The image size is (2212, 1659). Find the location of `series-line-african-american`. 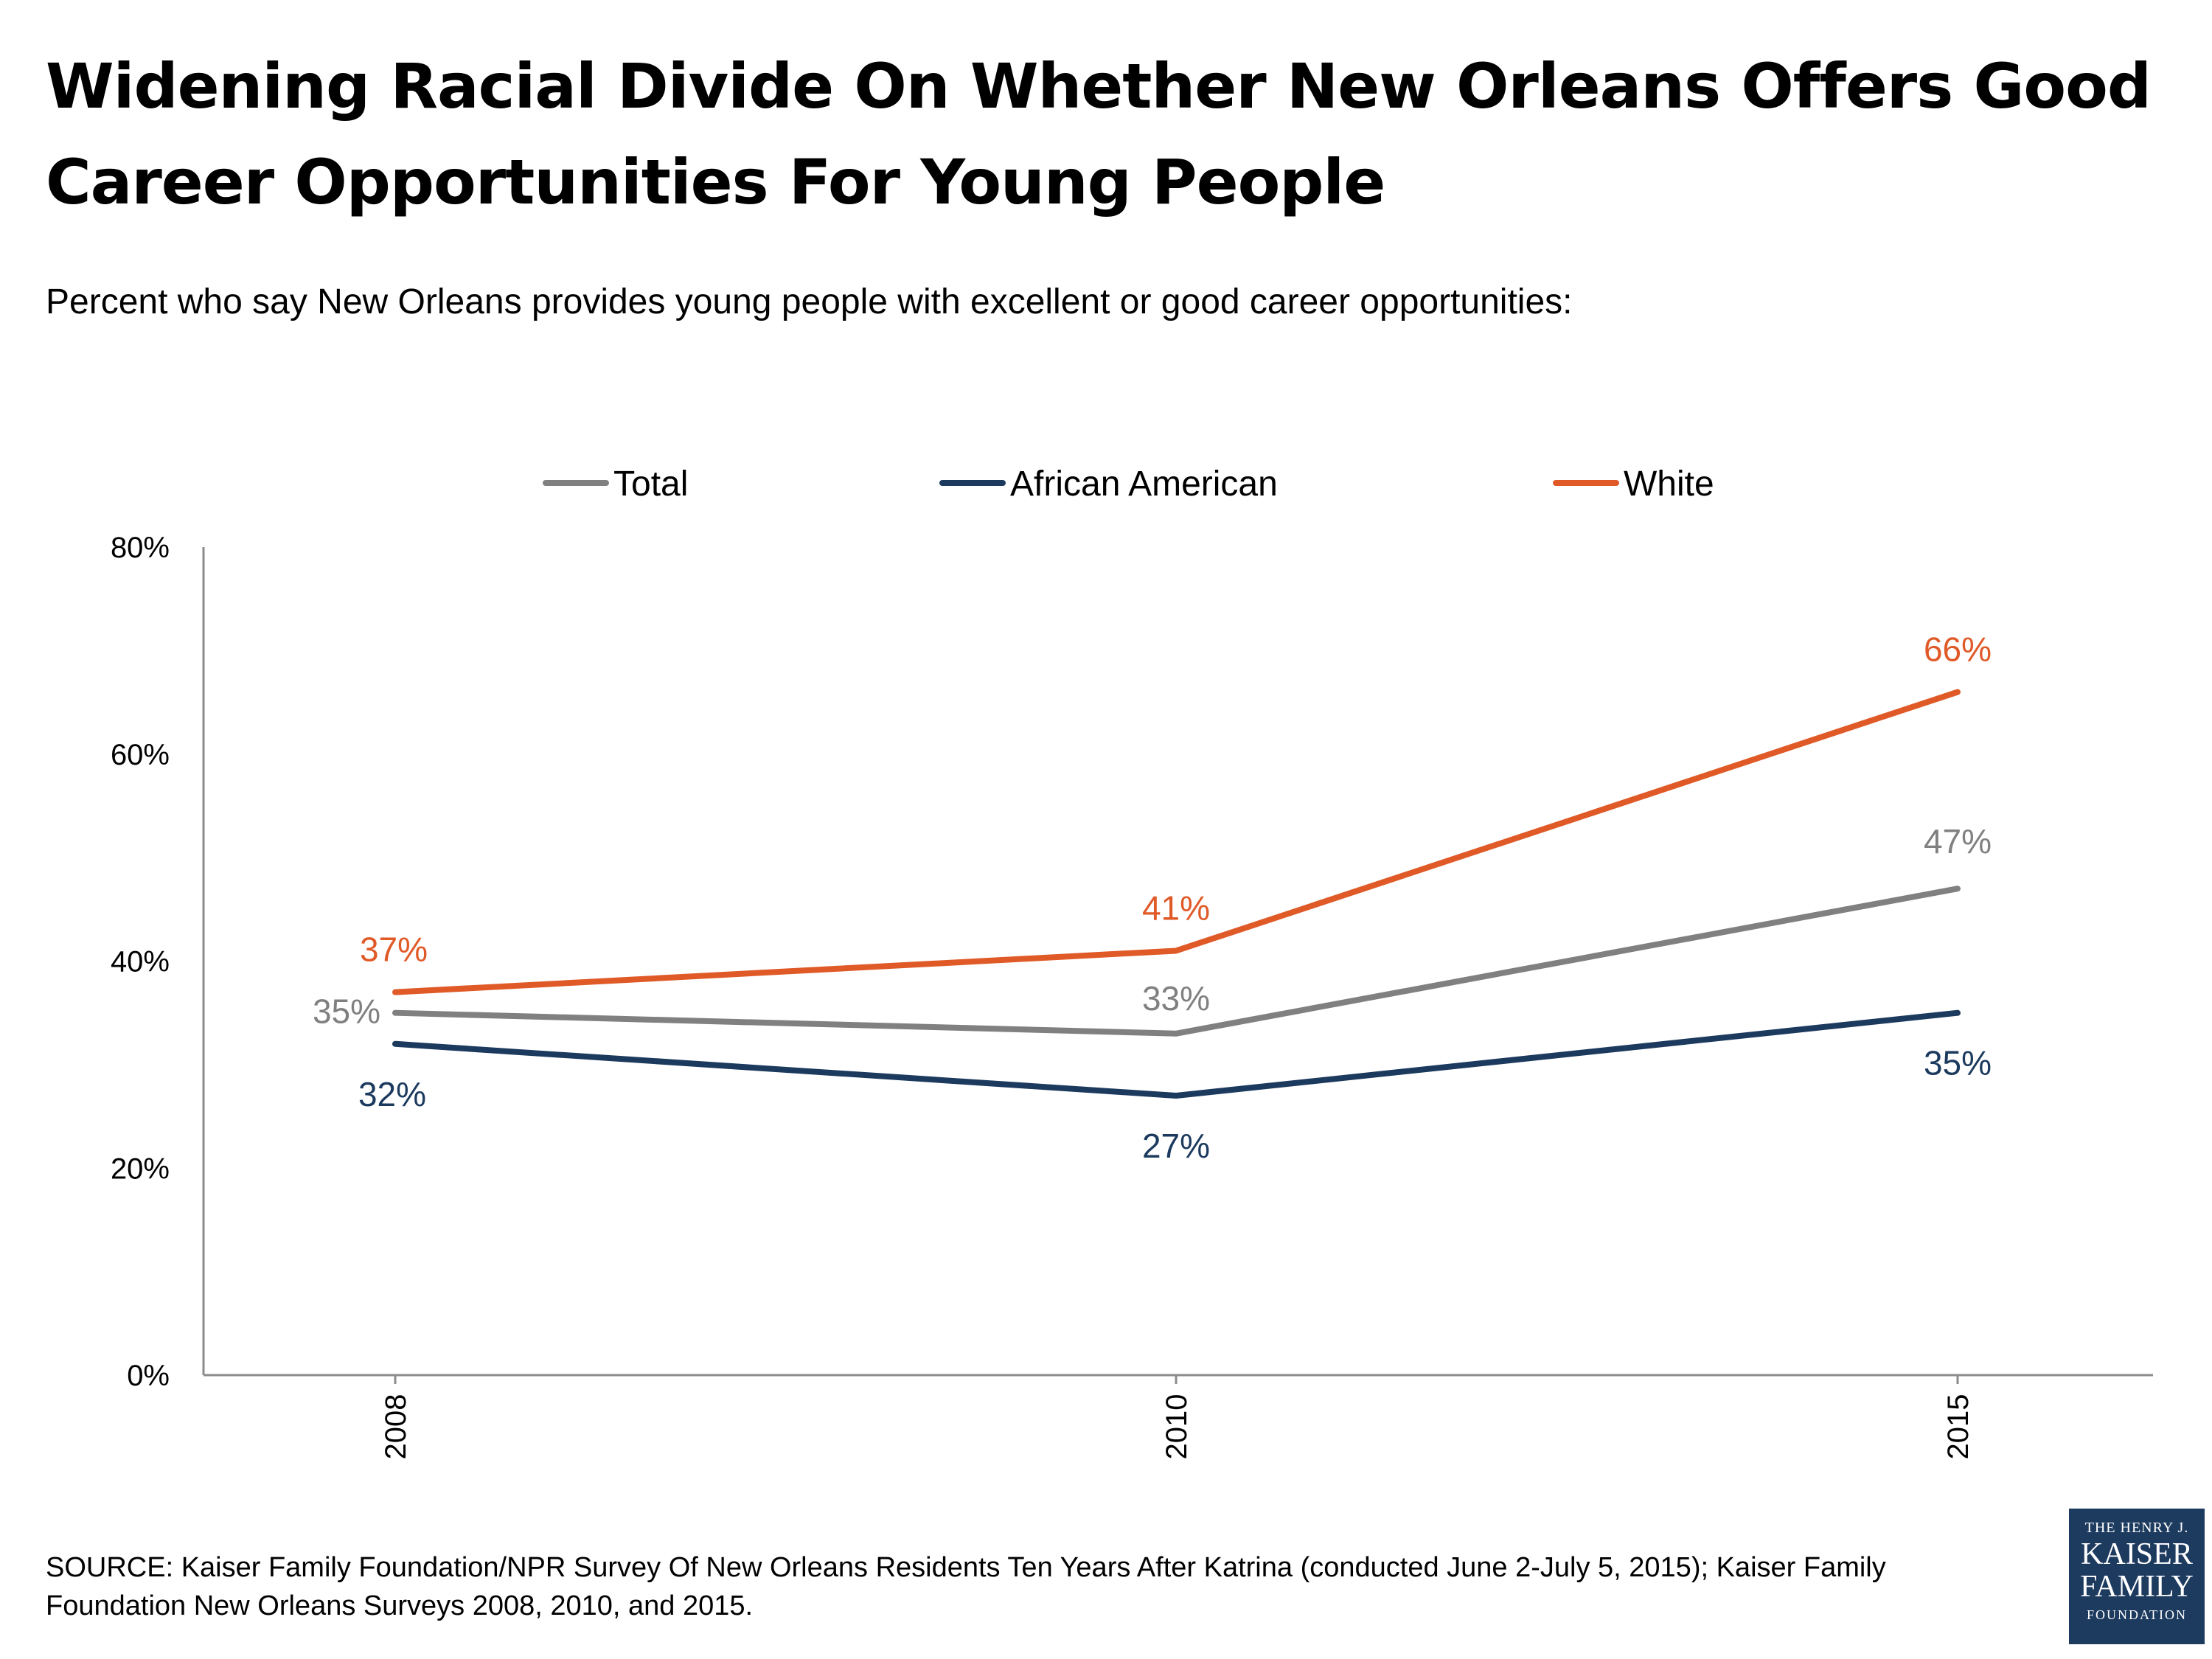

series-line-african-american is located at coordinates (1176, 1054).